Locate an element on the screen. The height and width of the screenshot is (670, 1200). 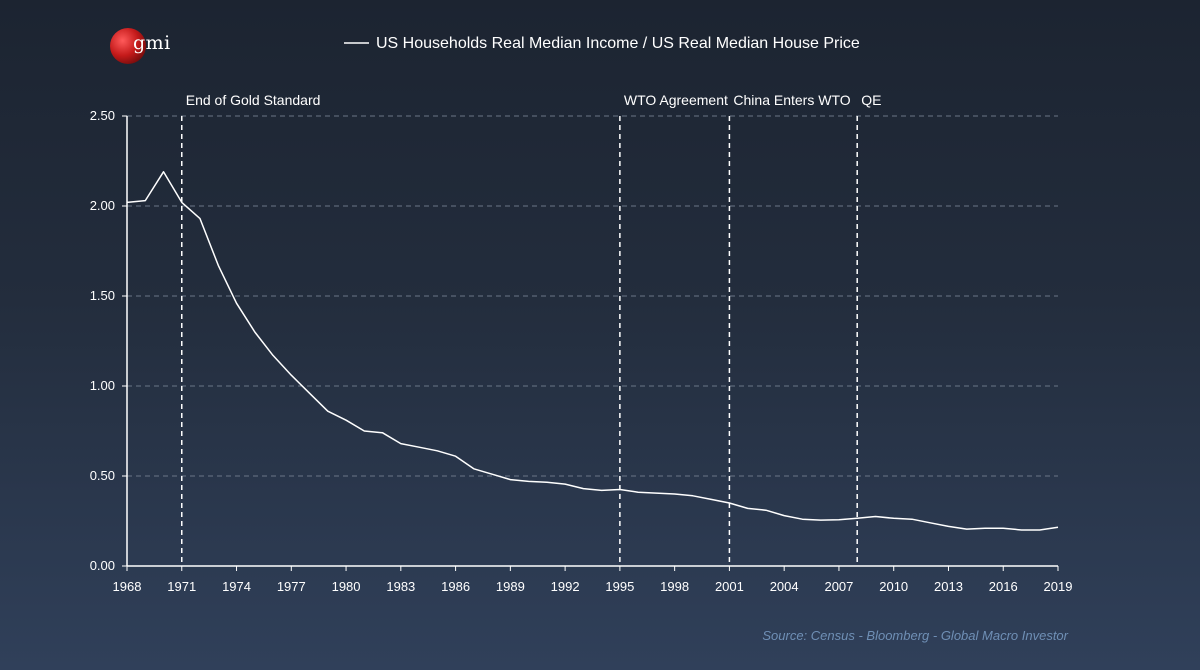
event-label: End of Gold Standard is located at coordinates (253, 100).